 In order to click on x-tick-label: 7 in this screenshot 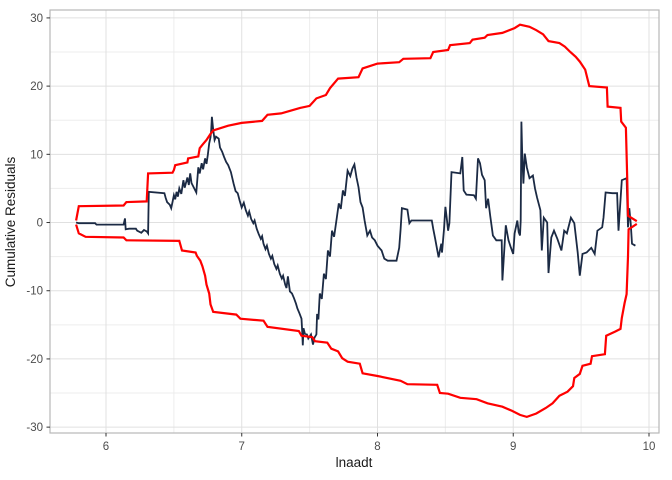, I will do `click(242, 447)`.